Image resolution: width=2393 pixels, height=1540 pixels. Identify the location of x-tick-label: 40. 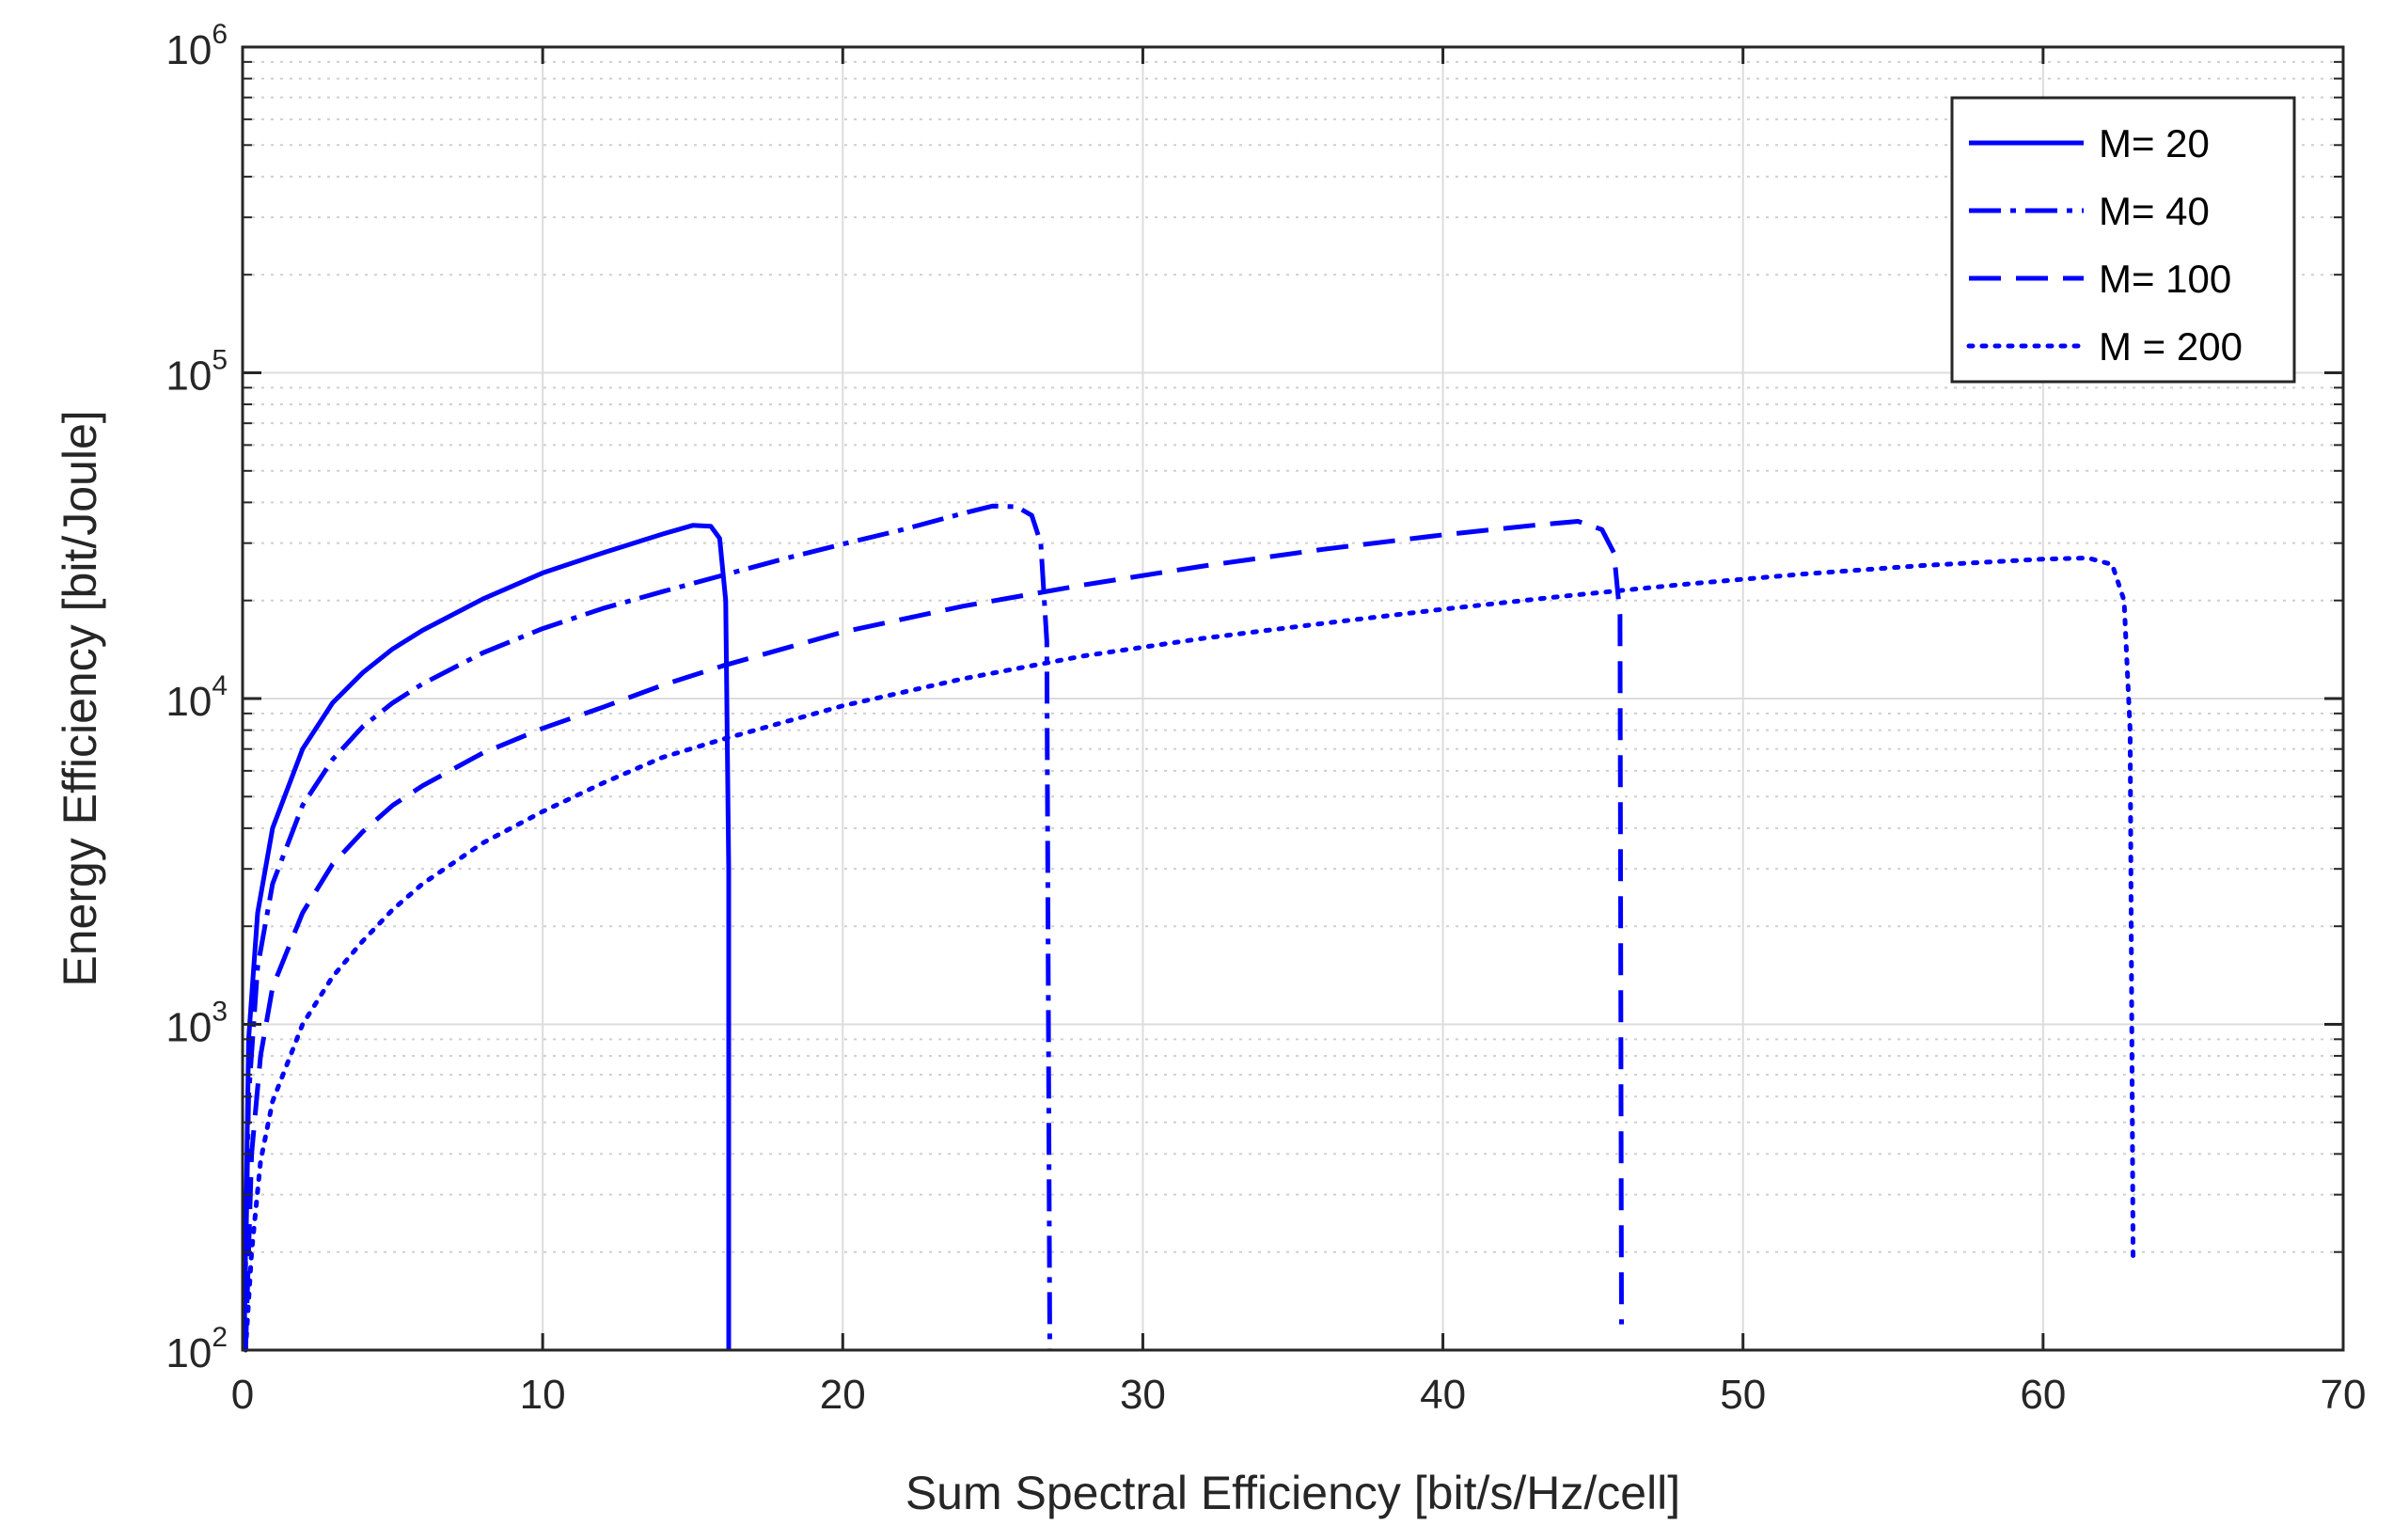
(1443, 1395).